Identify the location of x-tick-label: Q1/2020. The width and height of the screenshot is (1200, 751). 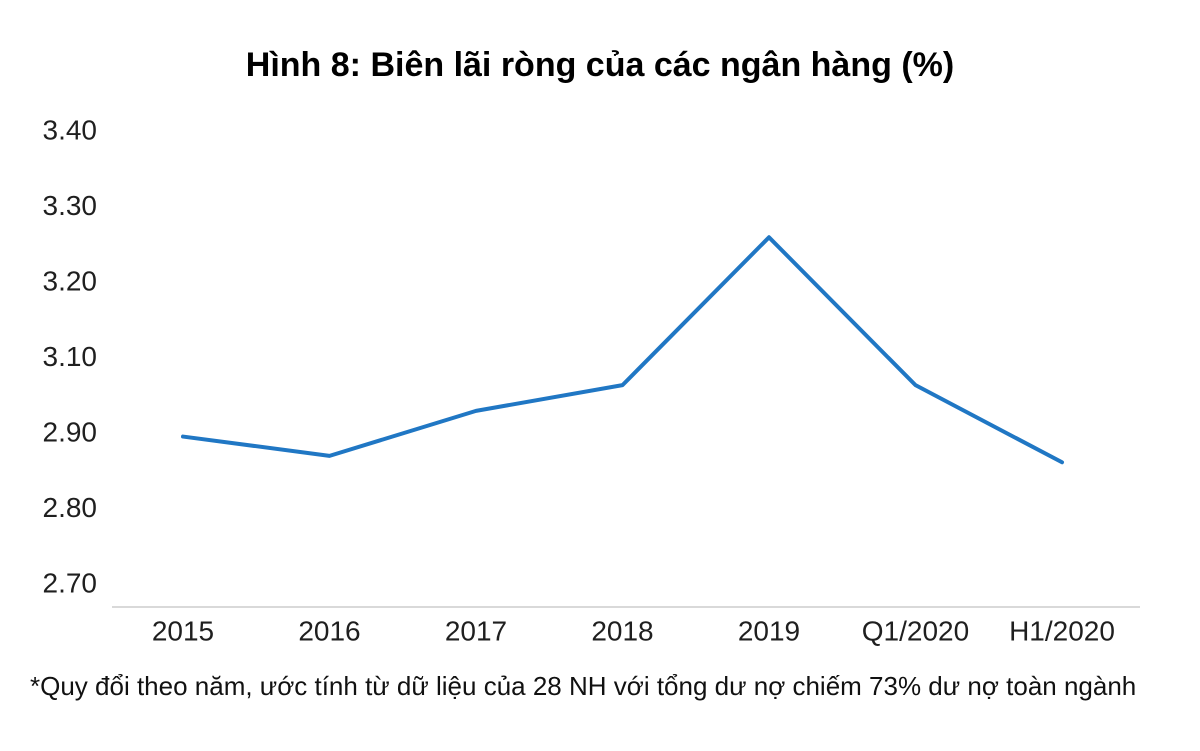
(915, 631).